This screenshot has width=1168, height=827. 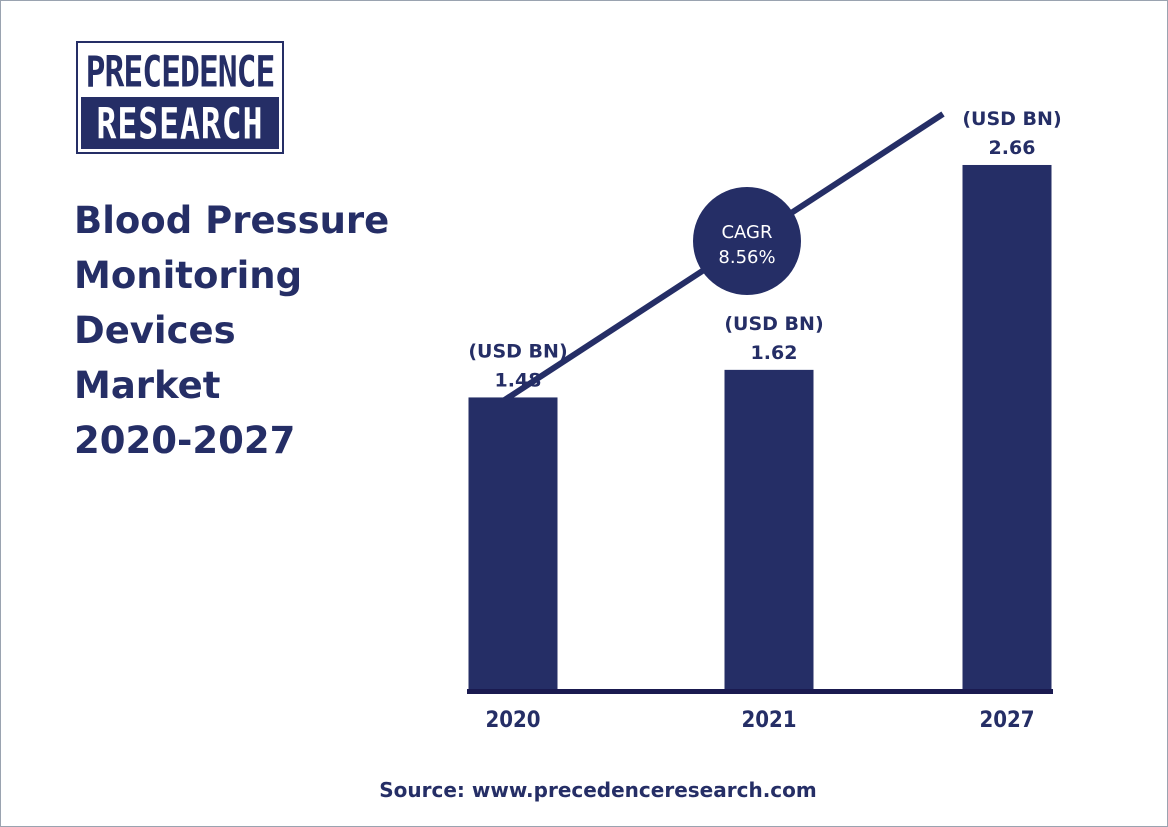 What do you see at coordinates (512, 720) in the screenshot?
I see `x-tick-label: 2020` at bounding box center [512, 720].